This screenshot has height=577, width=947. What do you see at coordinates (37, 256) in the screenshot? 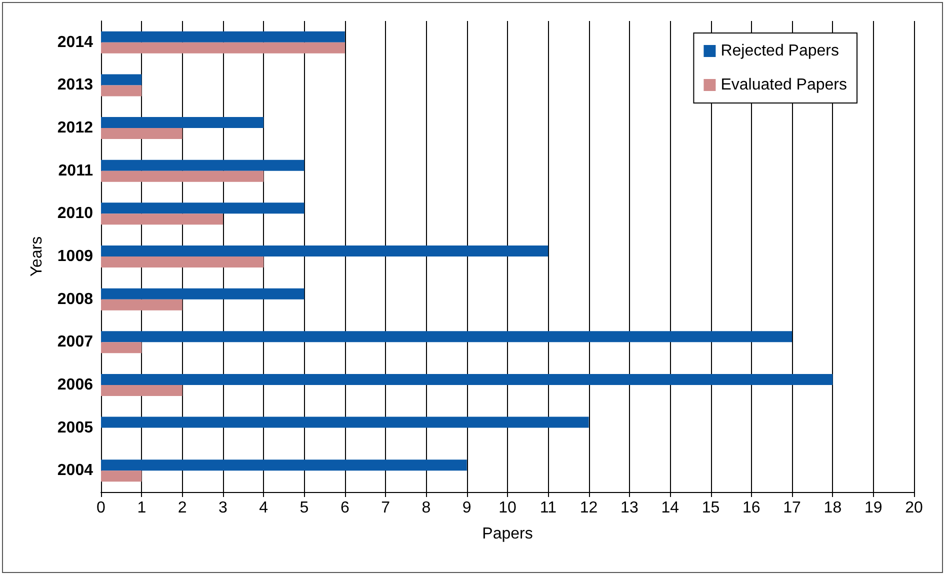
I see `y-axis-title: Years` at bounding box center [37, 256].